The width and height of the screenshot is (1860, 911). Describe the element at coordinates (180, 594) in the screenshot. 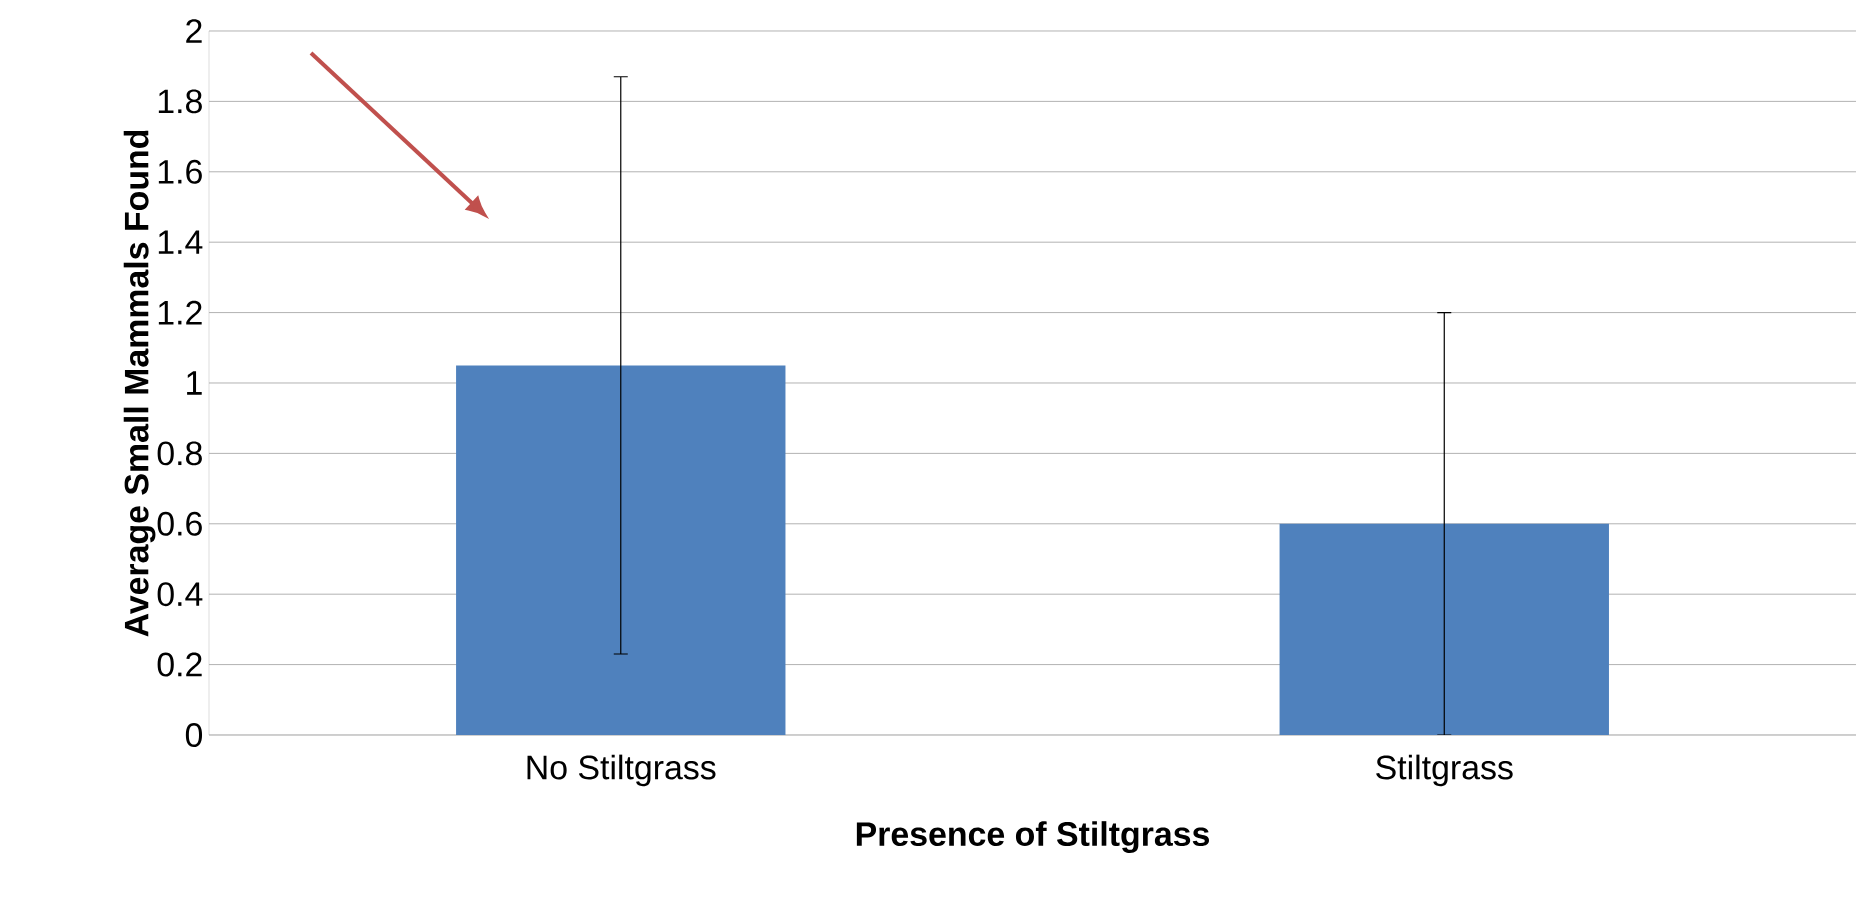

I see `y-tick-label: 0.4` at that location.